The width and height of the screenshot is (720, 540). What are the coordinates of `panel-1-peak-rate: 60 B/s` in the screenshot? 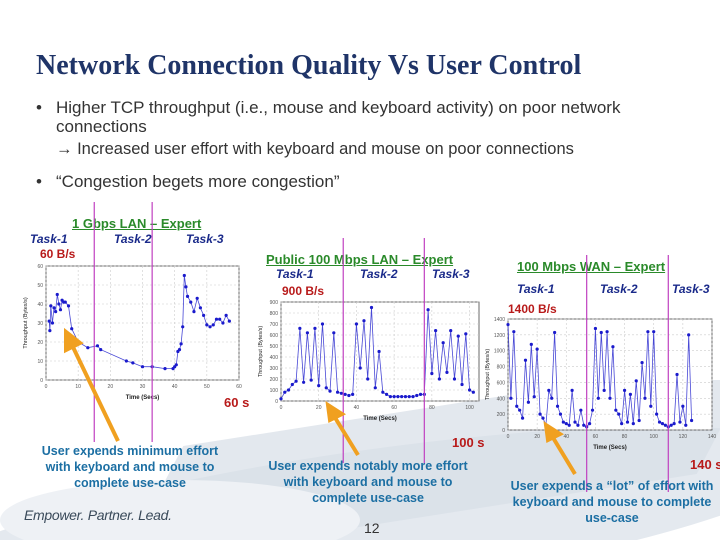 It's located at (58, 254).